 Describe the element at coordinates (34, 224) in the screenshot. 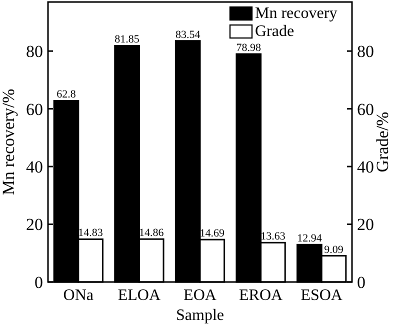

I see `y-tick-label: 20` at that location.